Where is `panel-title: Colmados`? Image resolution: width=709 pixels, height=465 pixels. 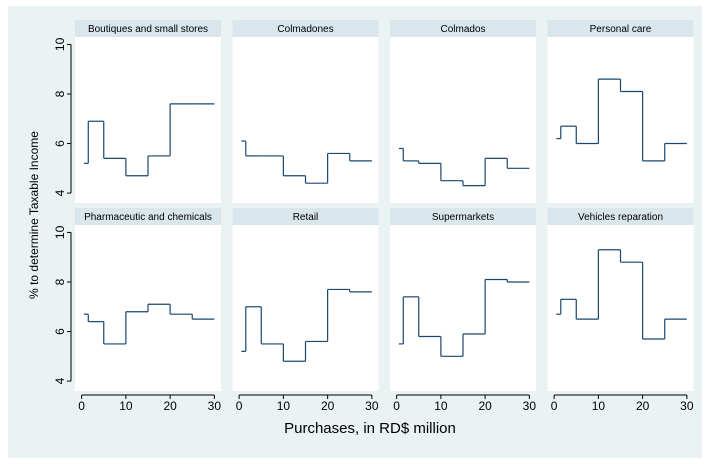 panel-title: Colmados is located at coordinates (462, 29).